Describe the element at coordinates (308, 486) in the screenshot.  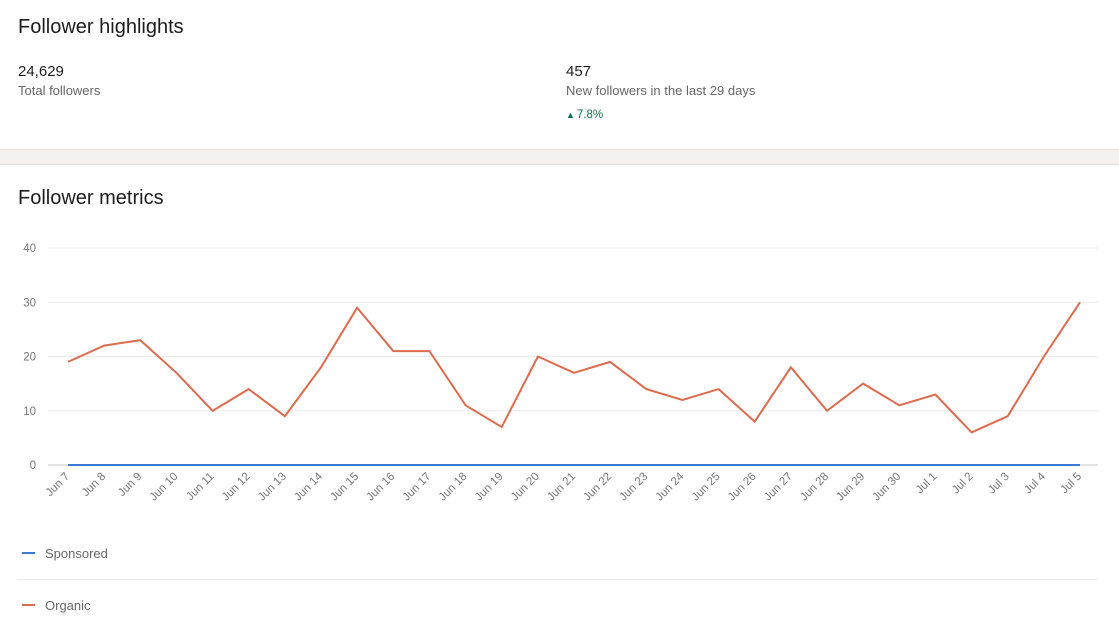
I see `x-tick-label-7: Jun 14` at that location.